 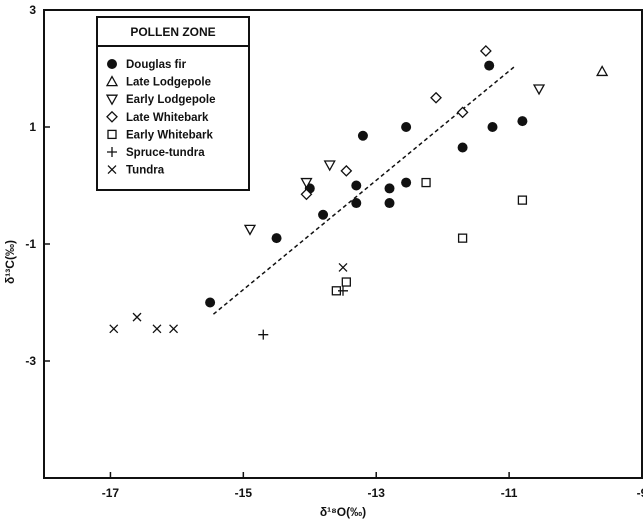 What do you see at coordinates (30, 361) in the screenshot?
I see `y-tick-label: -3` at bounding box center [30, 361].